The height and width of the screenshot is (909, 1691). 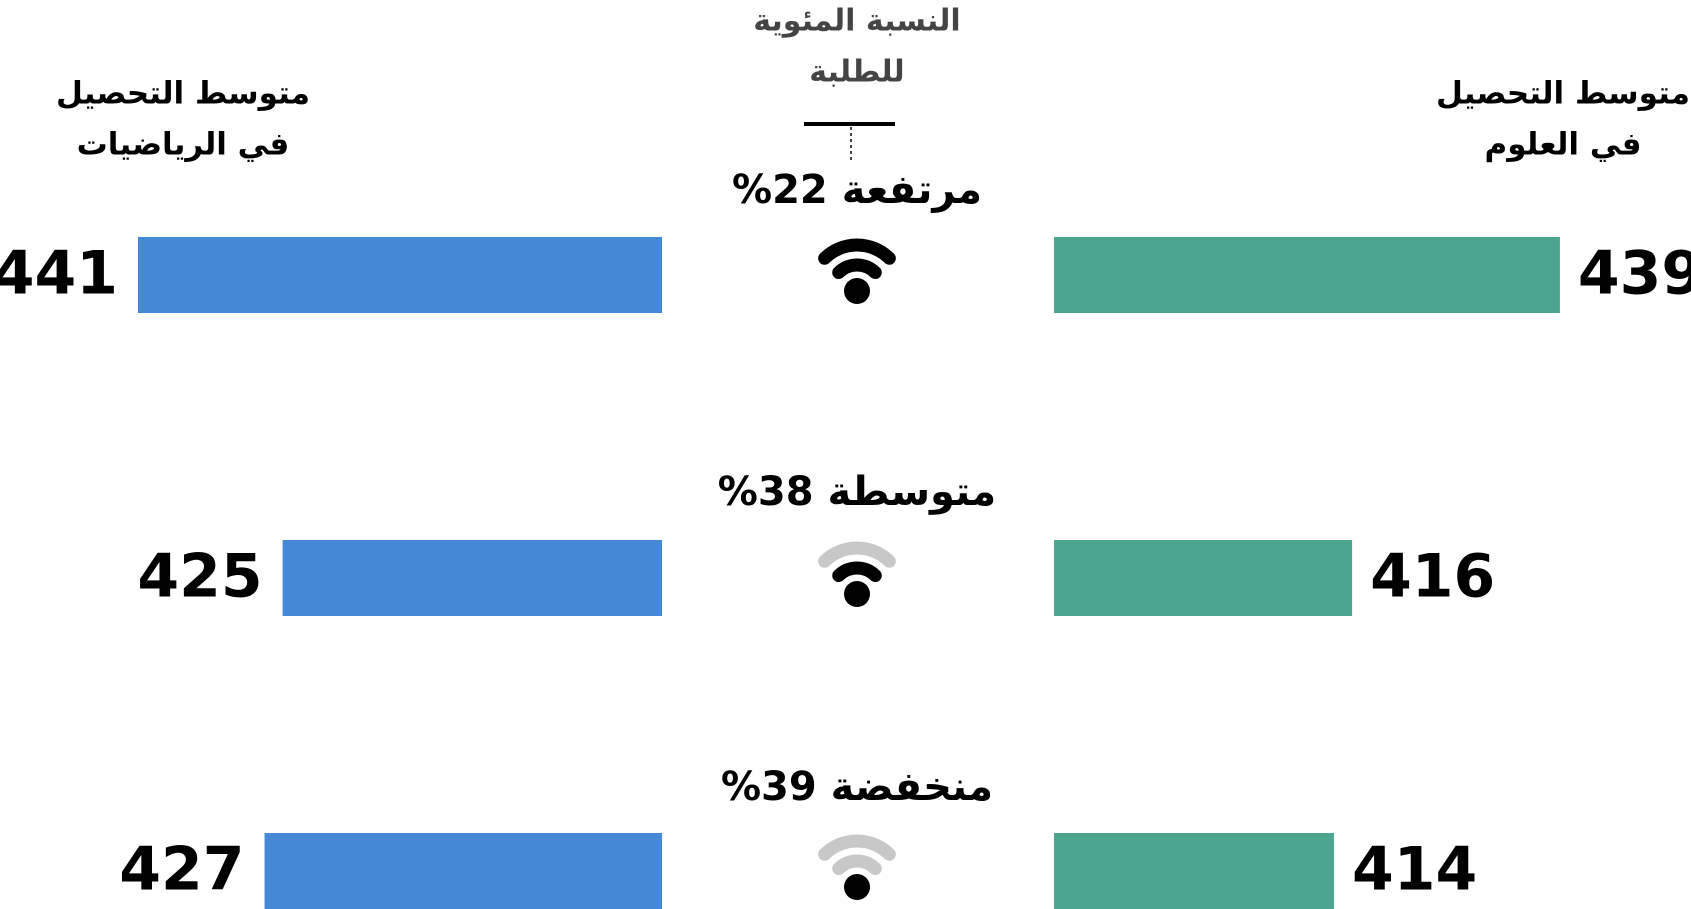 I want to click on category-name: متوسطة, so click(x=911, y=492).